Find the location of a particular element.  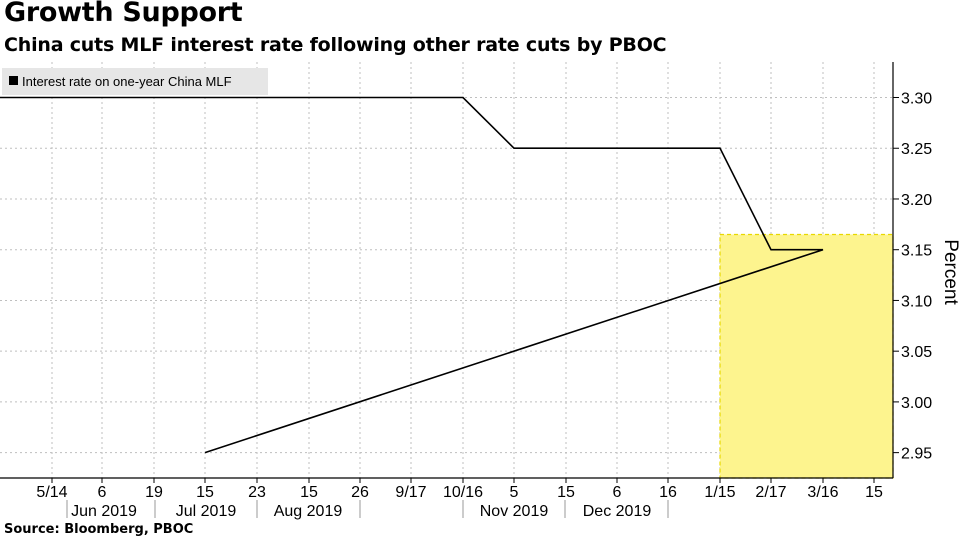

y-tick-label: 3.00 is located at coordinates (916, 403).